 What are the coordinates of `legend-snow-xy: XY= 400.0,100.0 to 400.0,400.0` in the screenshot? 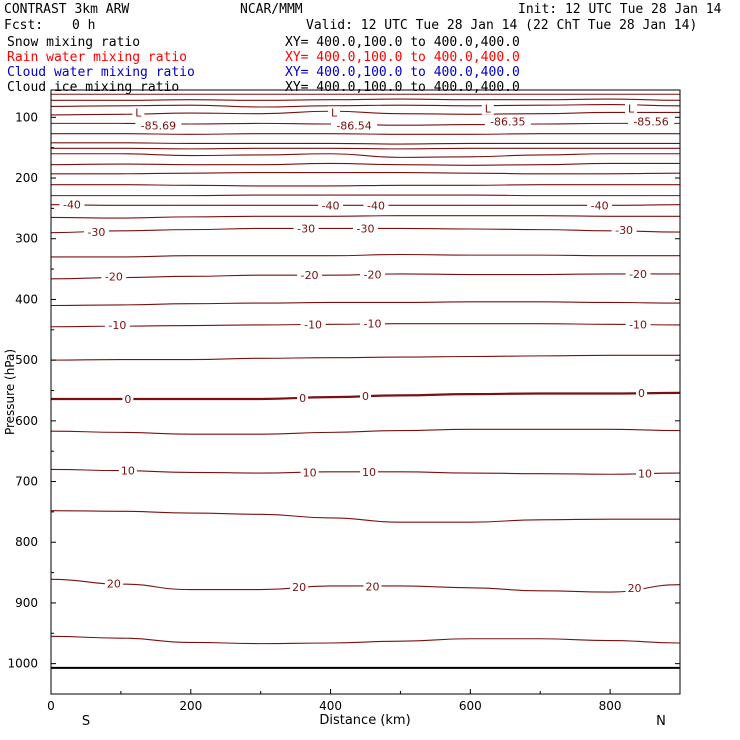 It's located at (402, 42).